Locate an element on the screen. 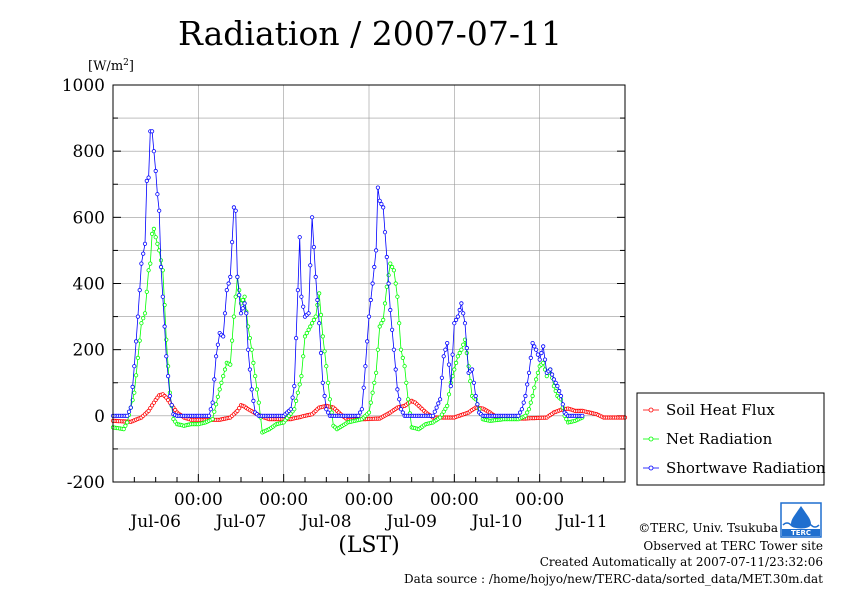 The image size is (842, 595). terc-logo-text: TERC is located at coordinates (801, 533).